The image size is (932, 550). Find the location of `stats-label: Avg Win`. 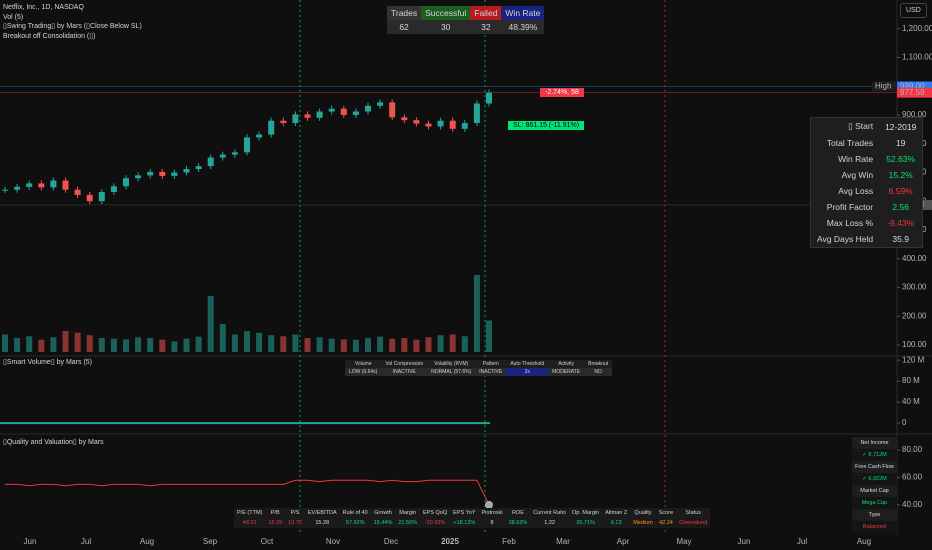

stats-label: Avg Win is located at coordinates (857, 175).